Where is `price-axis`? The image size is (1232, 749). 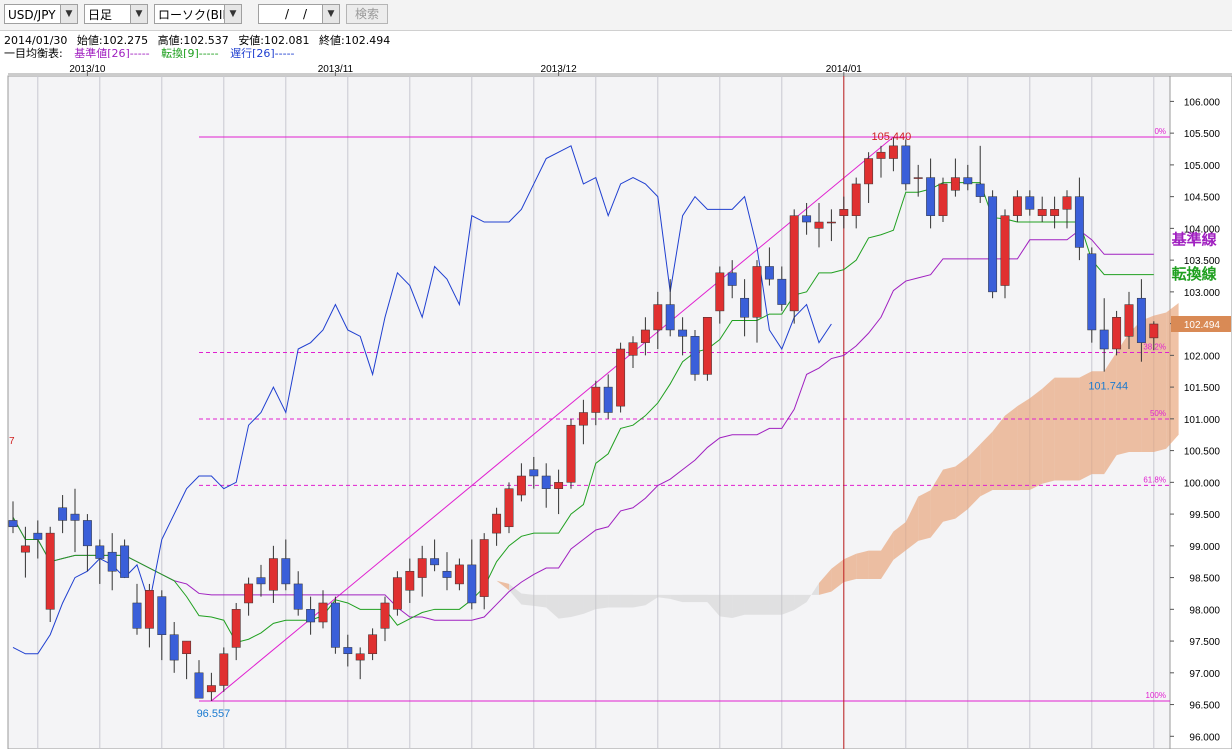 price-axis is located at coordinates (1200, 412).